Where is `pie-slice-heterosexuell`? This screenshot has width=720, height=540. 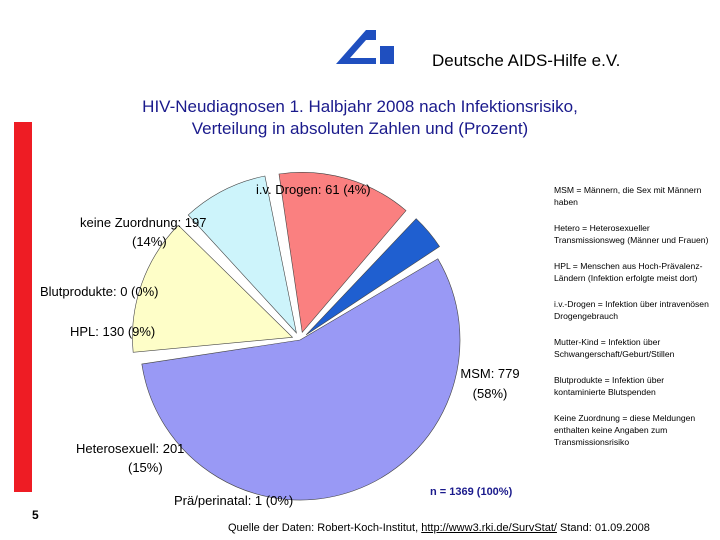 pie-slice-heterosexuell is located at coordinates (213, 288).